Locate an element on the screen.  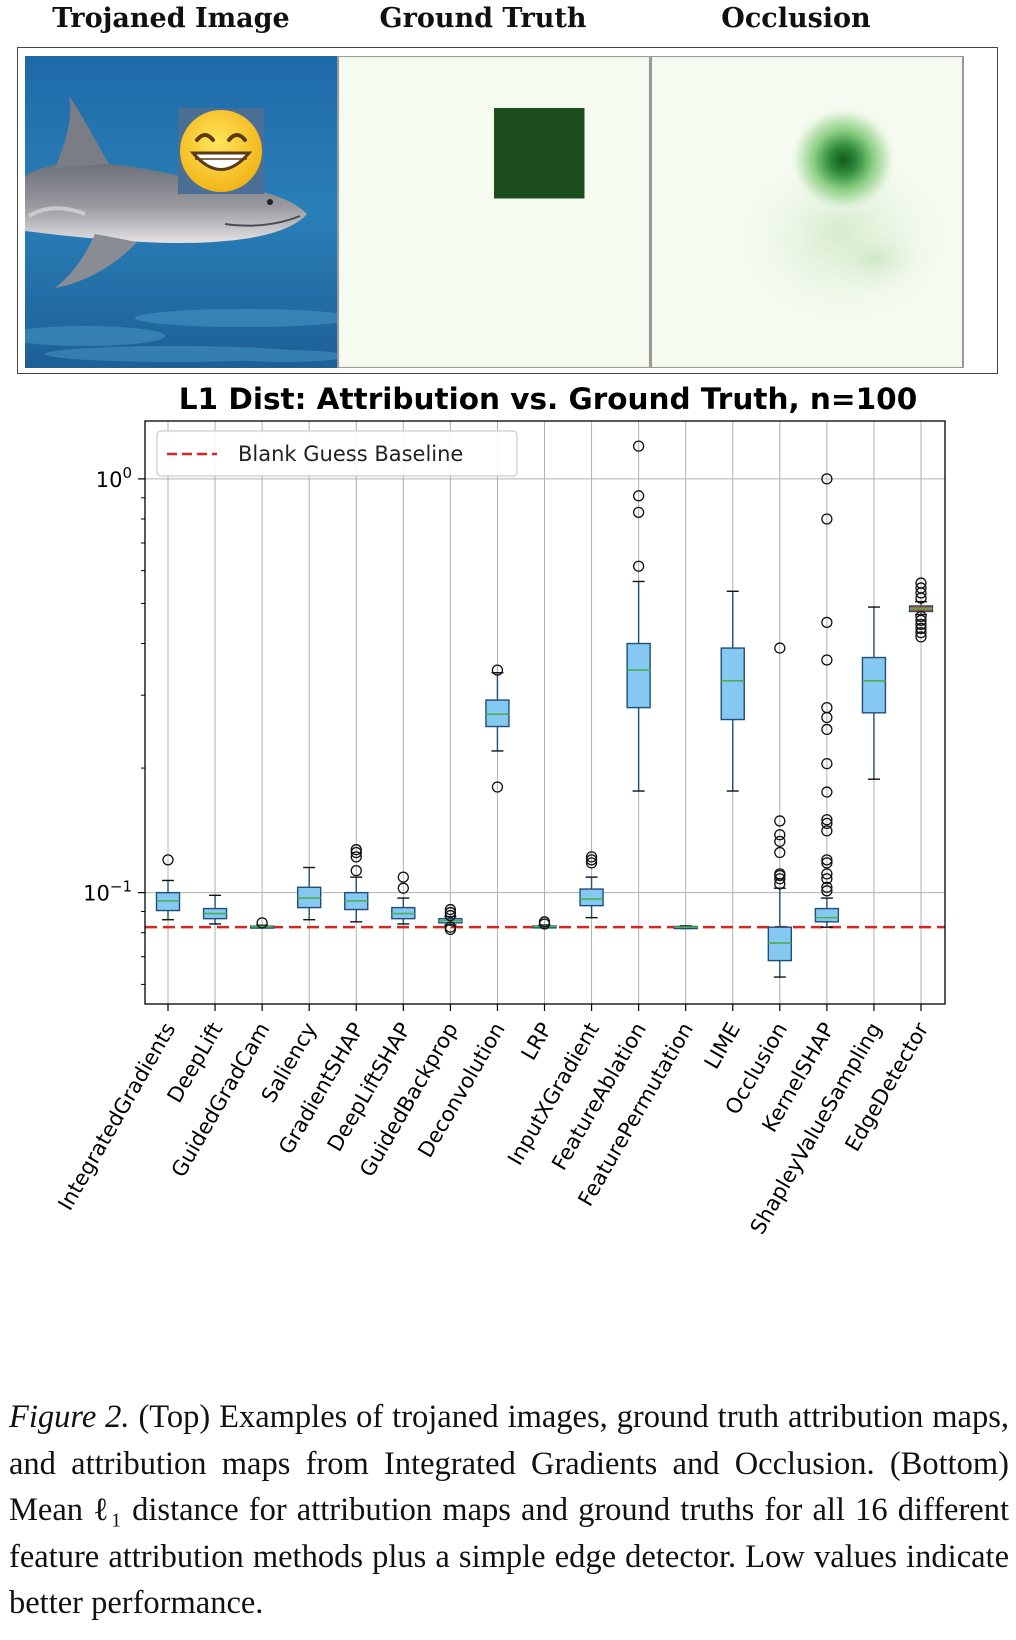
box-Occlusion is located at coordinates (780, 810).